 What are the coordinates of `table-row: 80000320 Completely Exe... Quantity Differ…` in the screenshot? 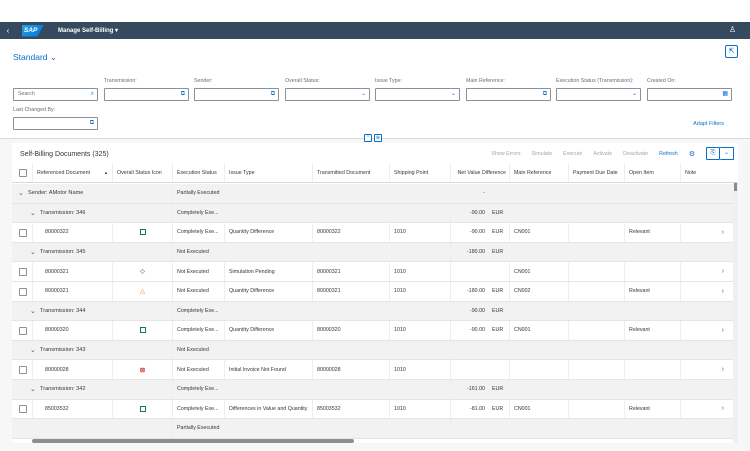 It's located at (375, 331).